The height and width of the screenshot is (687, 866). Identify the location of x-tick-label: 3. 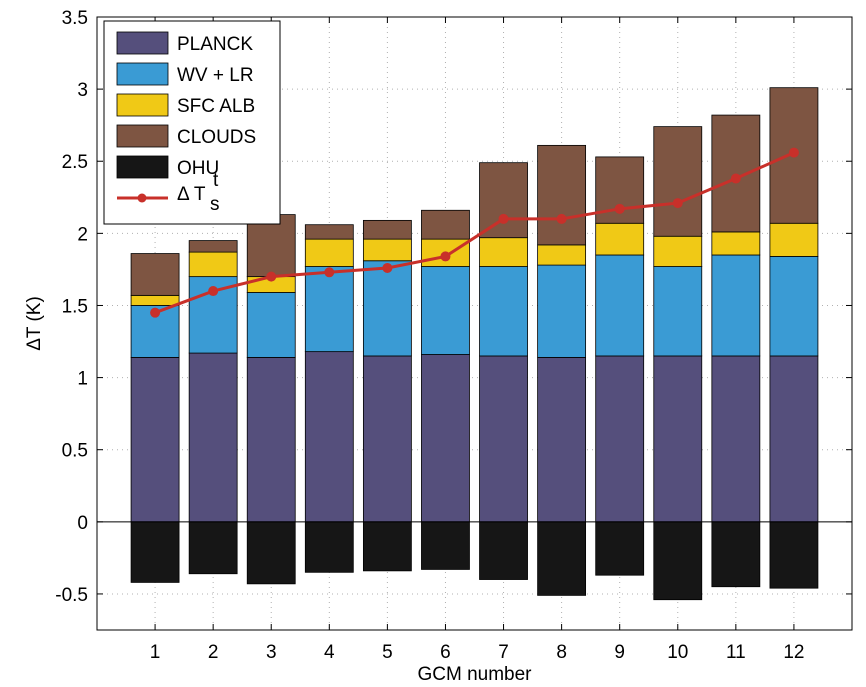
(271, 652).